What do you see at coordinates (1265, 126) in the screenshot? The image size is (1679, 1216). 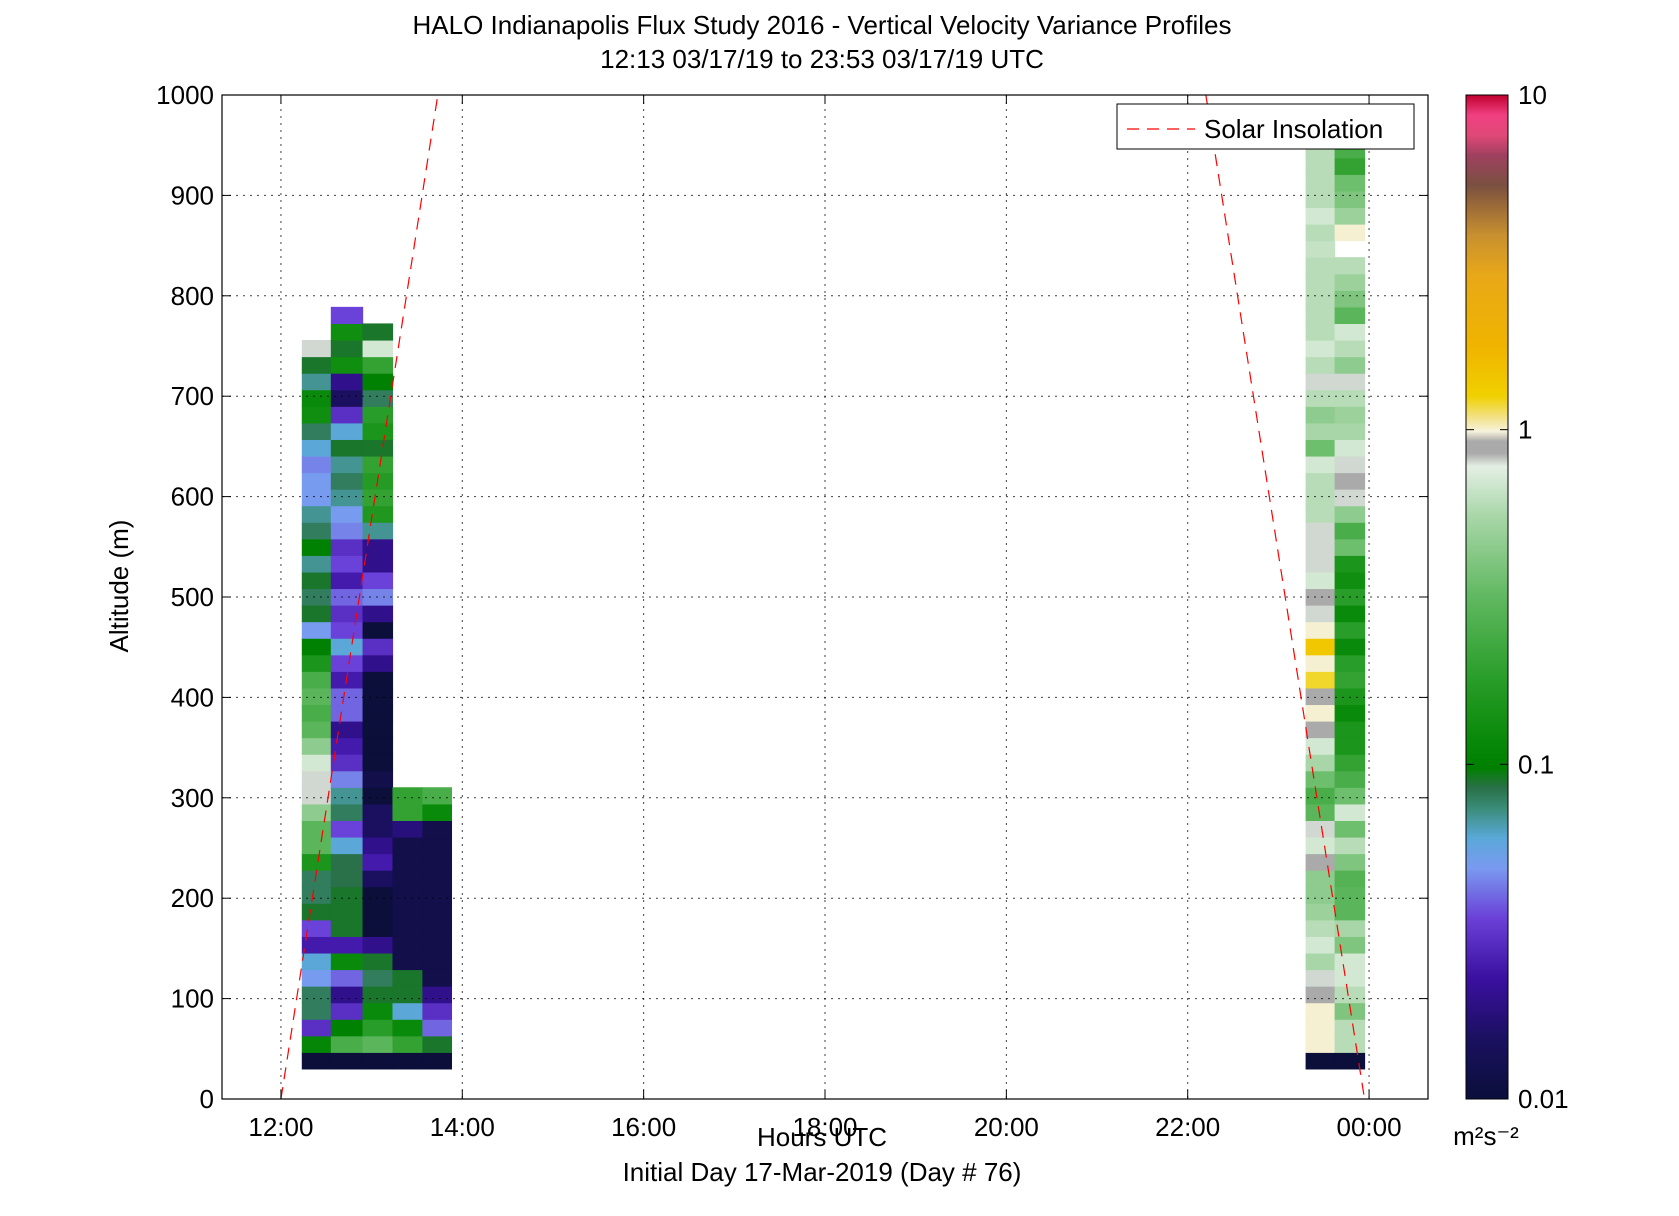 I see `legend: Solar Insolation` at bounding box center [1265, 126].